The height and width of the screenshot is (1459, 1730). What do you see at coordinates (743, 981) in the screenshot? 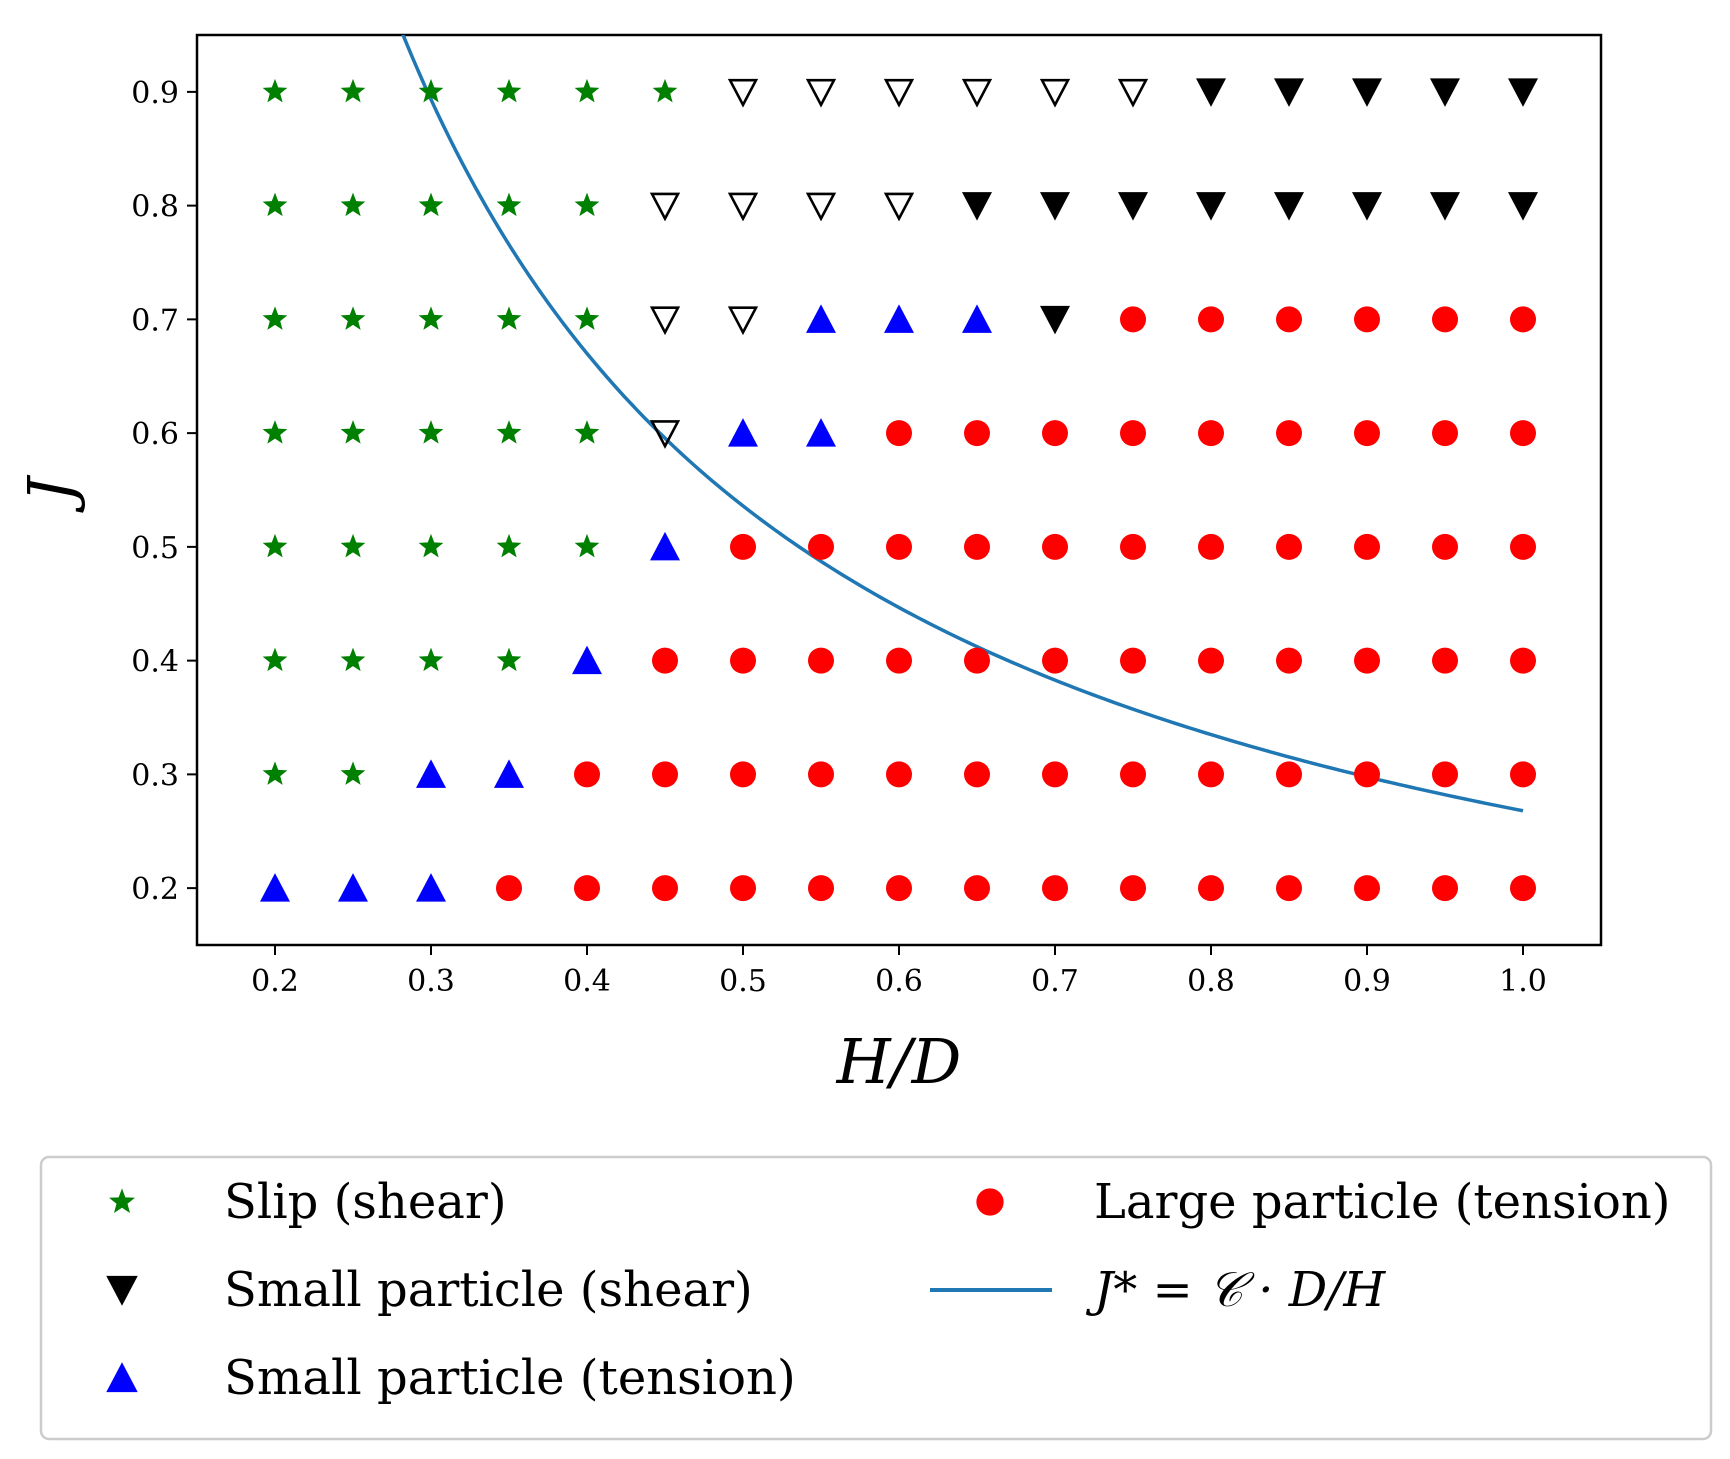
I see `x-tick-label: 0.5` at bounding box center [743, 981].